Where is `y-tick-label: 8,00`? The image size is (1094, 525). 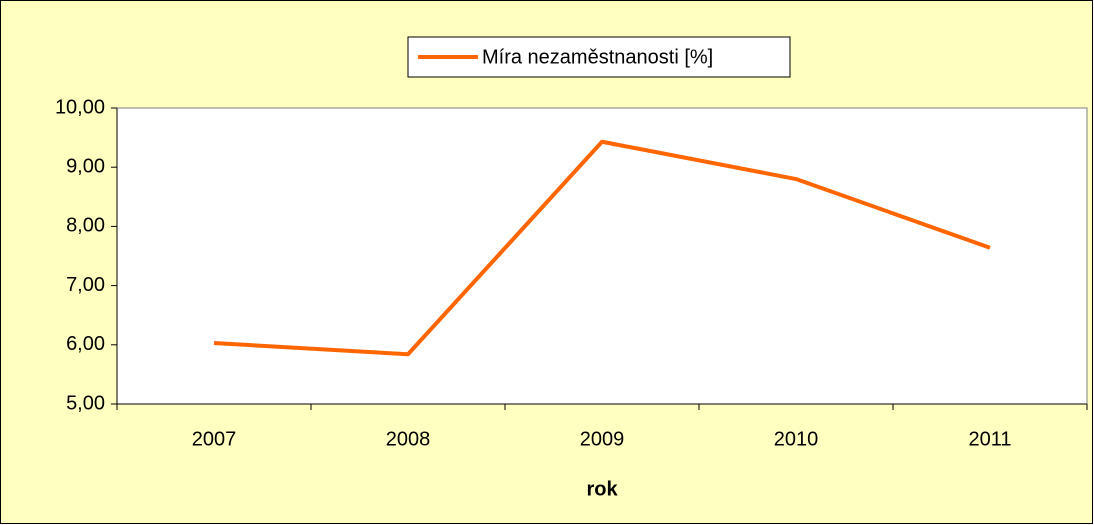 y-tick-label: 8,00 is located at coordinates (85, 226).